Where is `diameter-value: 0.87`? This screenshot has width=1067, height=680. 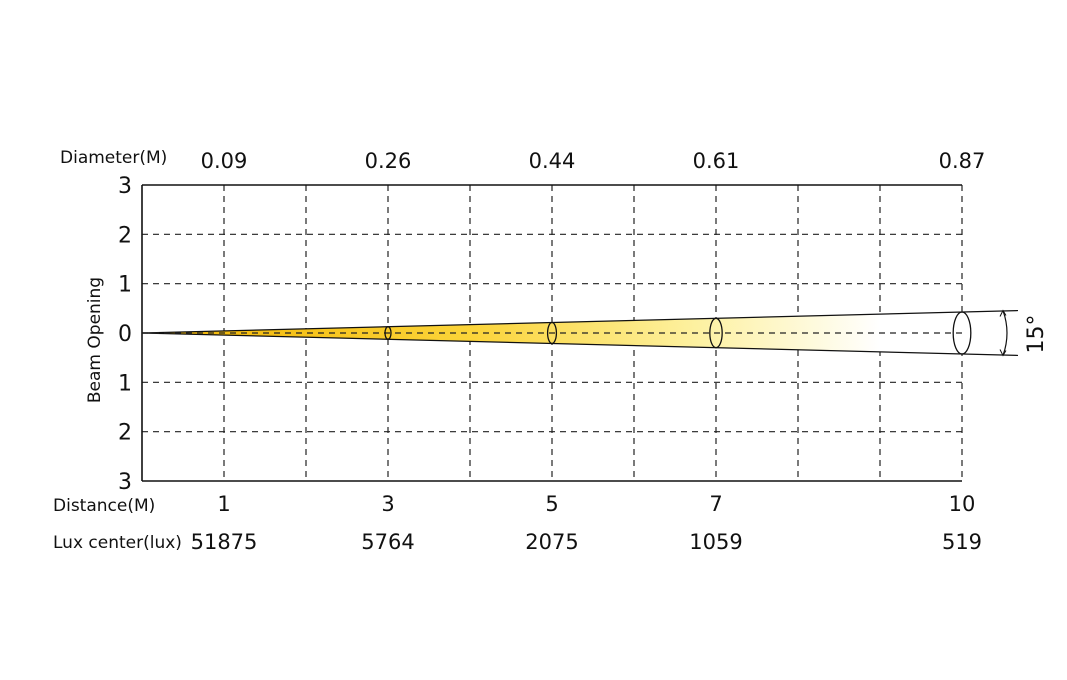
diameter-value: 0.87 is located at coordinates (962, 161).